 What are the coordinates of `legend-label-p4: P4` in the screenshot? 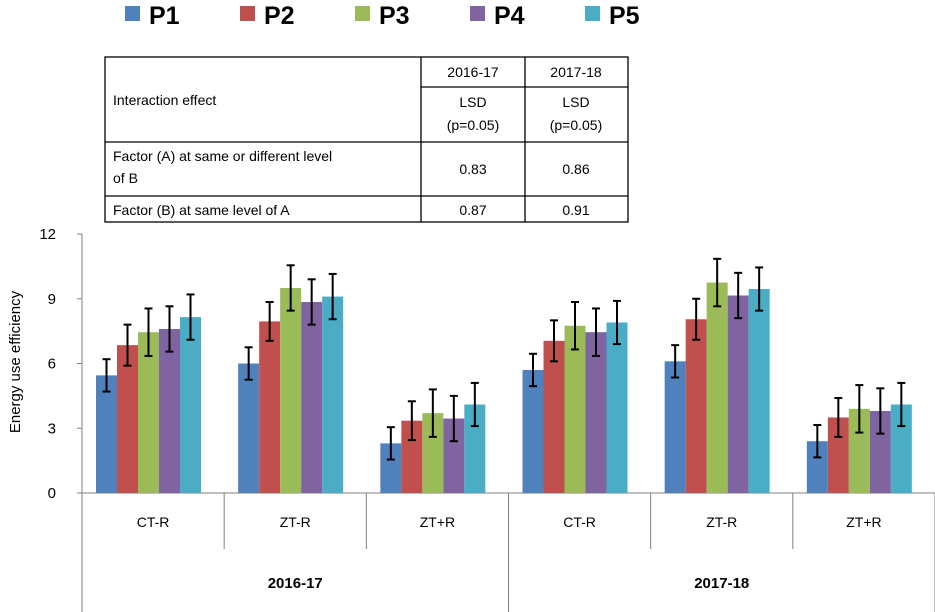 It's located at (509, 16).